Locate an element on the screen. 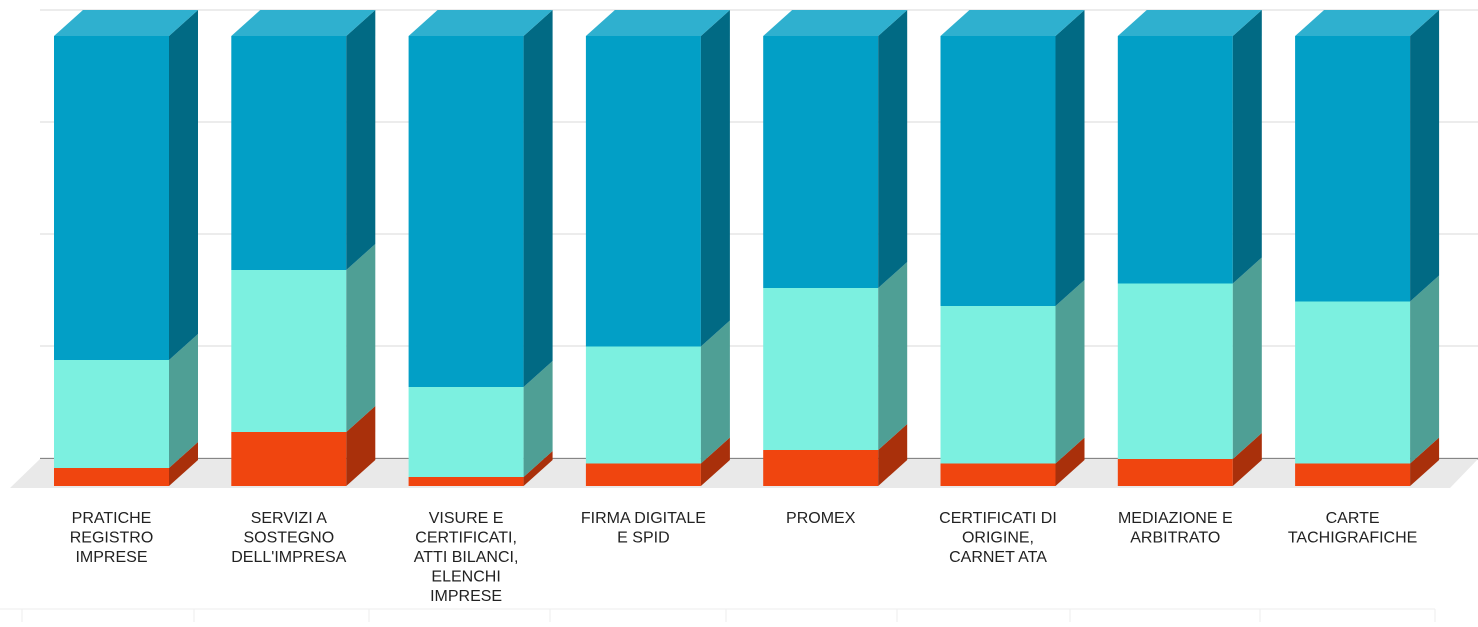 The height and width of the screenshot is (627, 1478). x-tick-label: CERTIFICATI DI ORIGINE, CARNET ATA is located at coordinates (998, 538).